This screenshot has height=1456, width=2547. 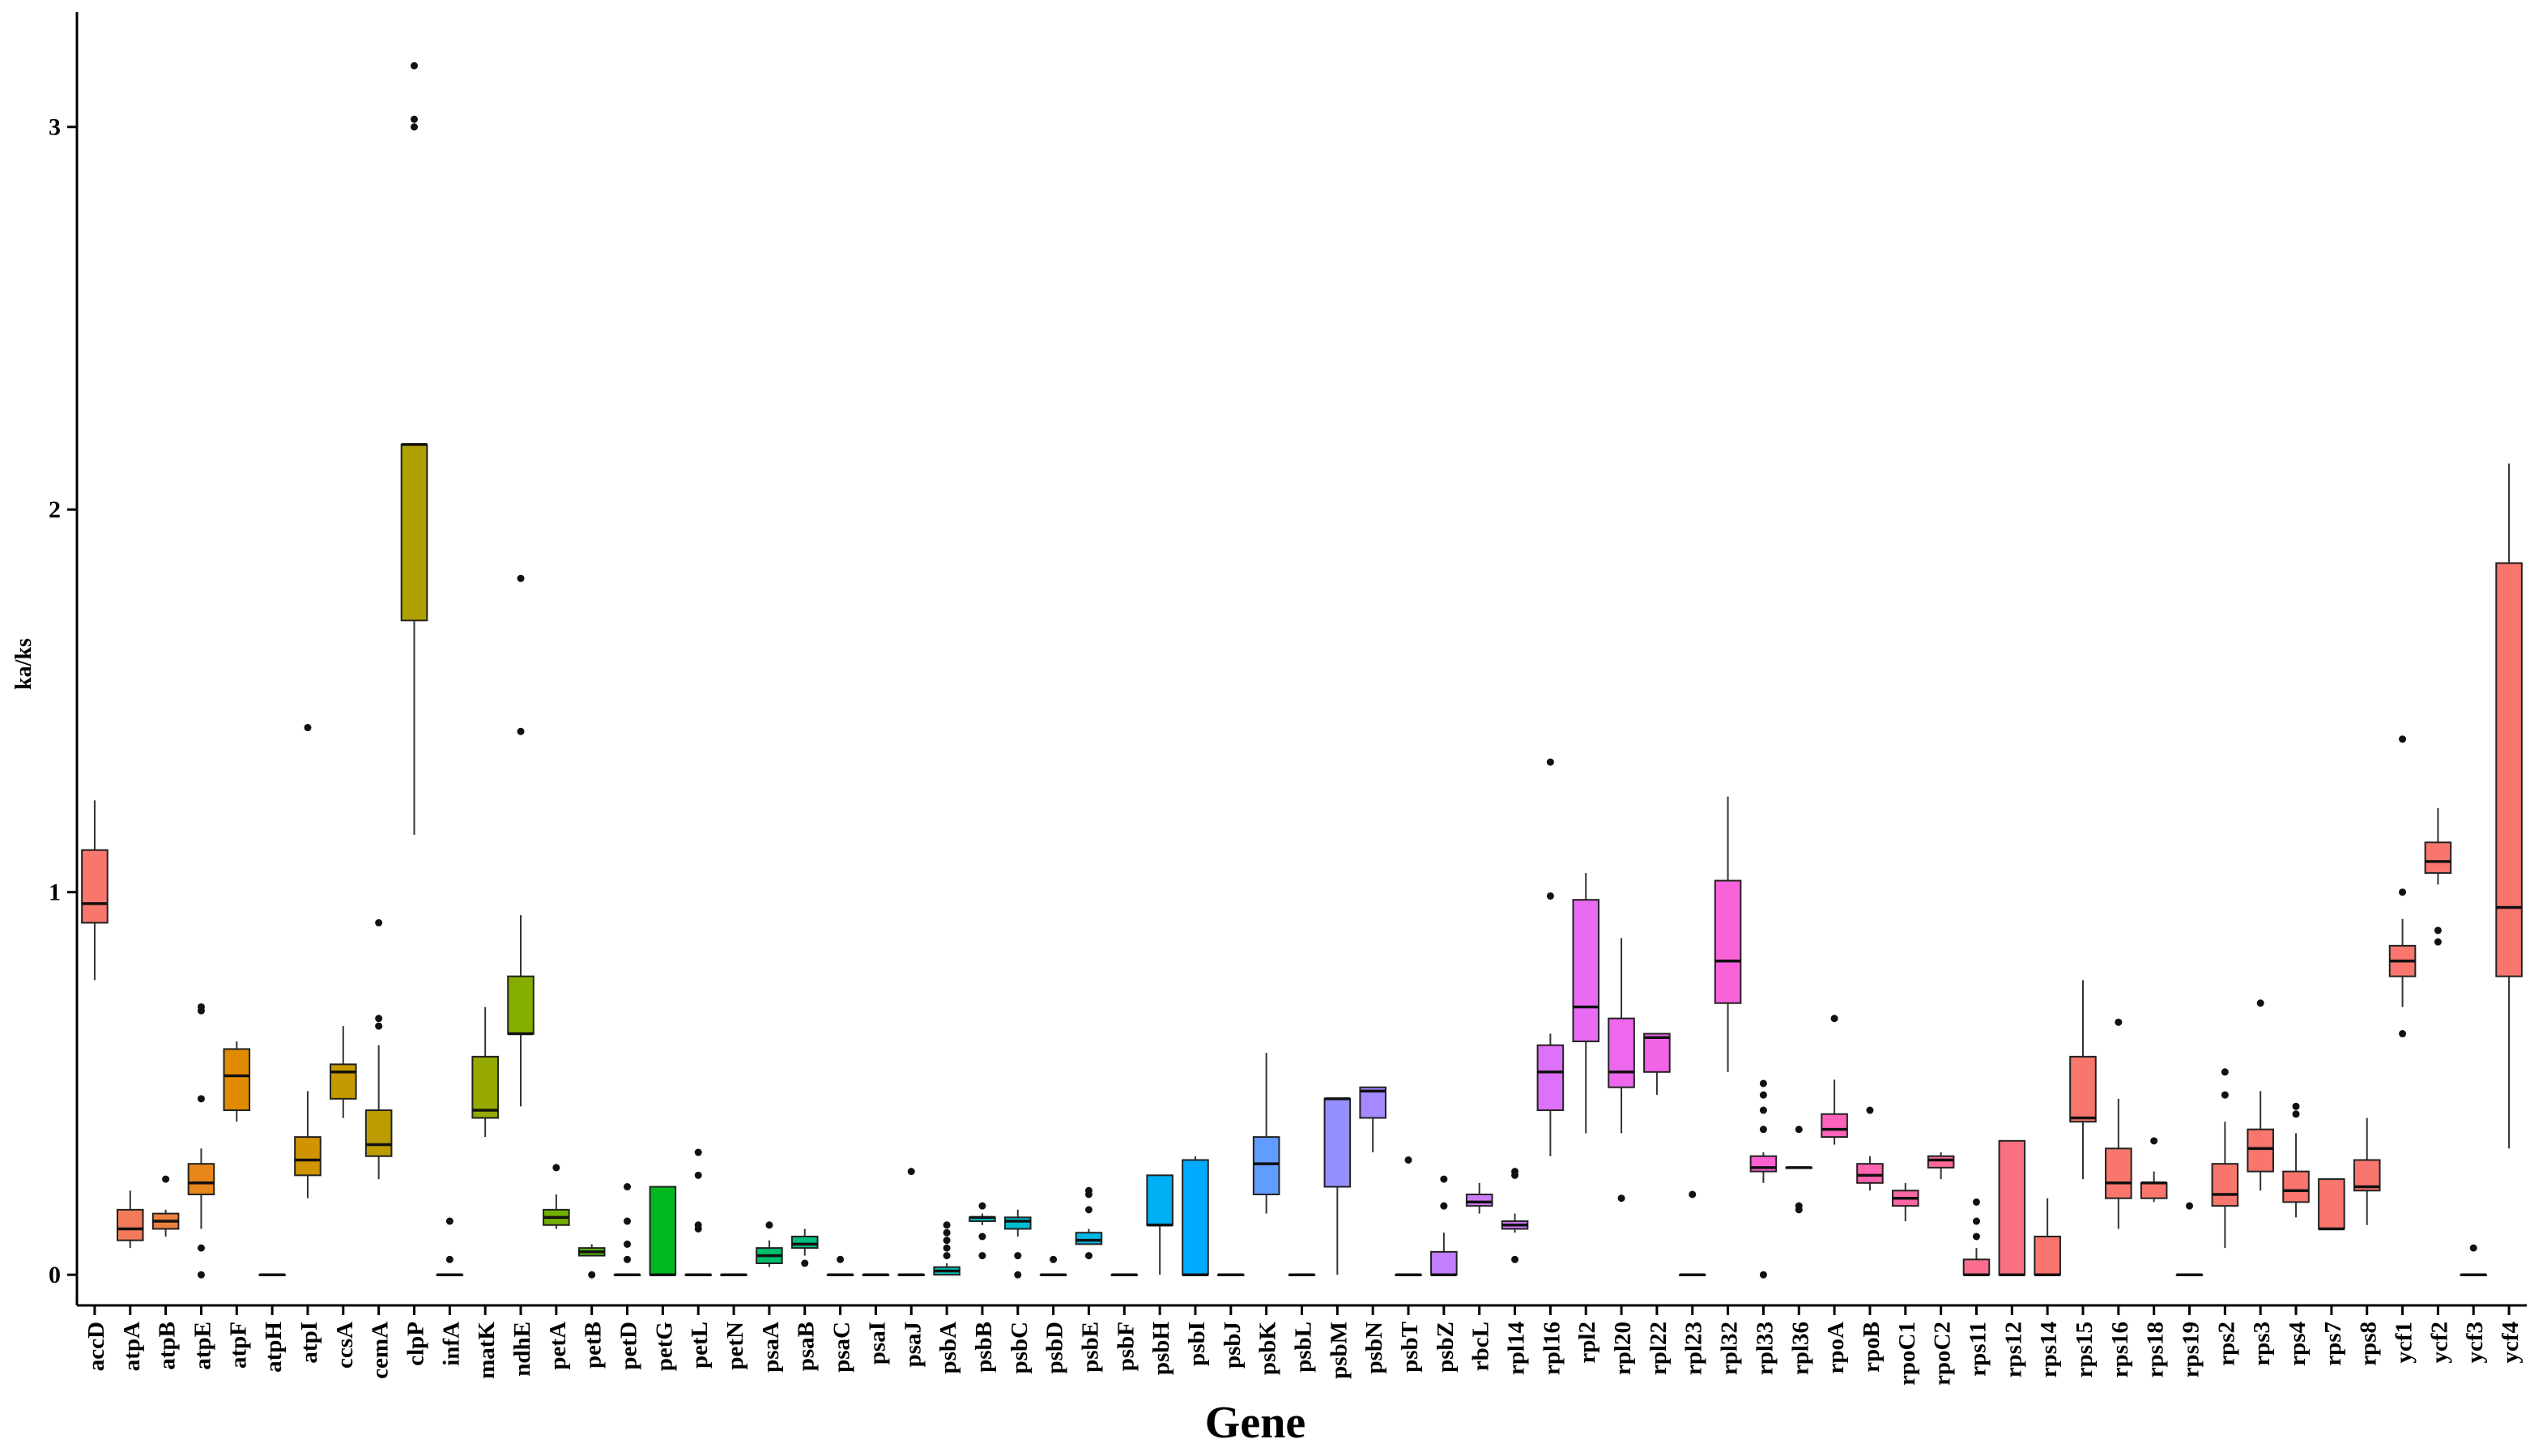 I want to click on x-tick-label: ccsA, so click(x=345, y=1345).